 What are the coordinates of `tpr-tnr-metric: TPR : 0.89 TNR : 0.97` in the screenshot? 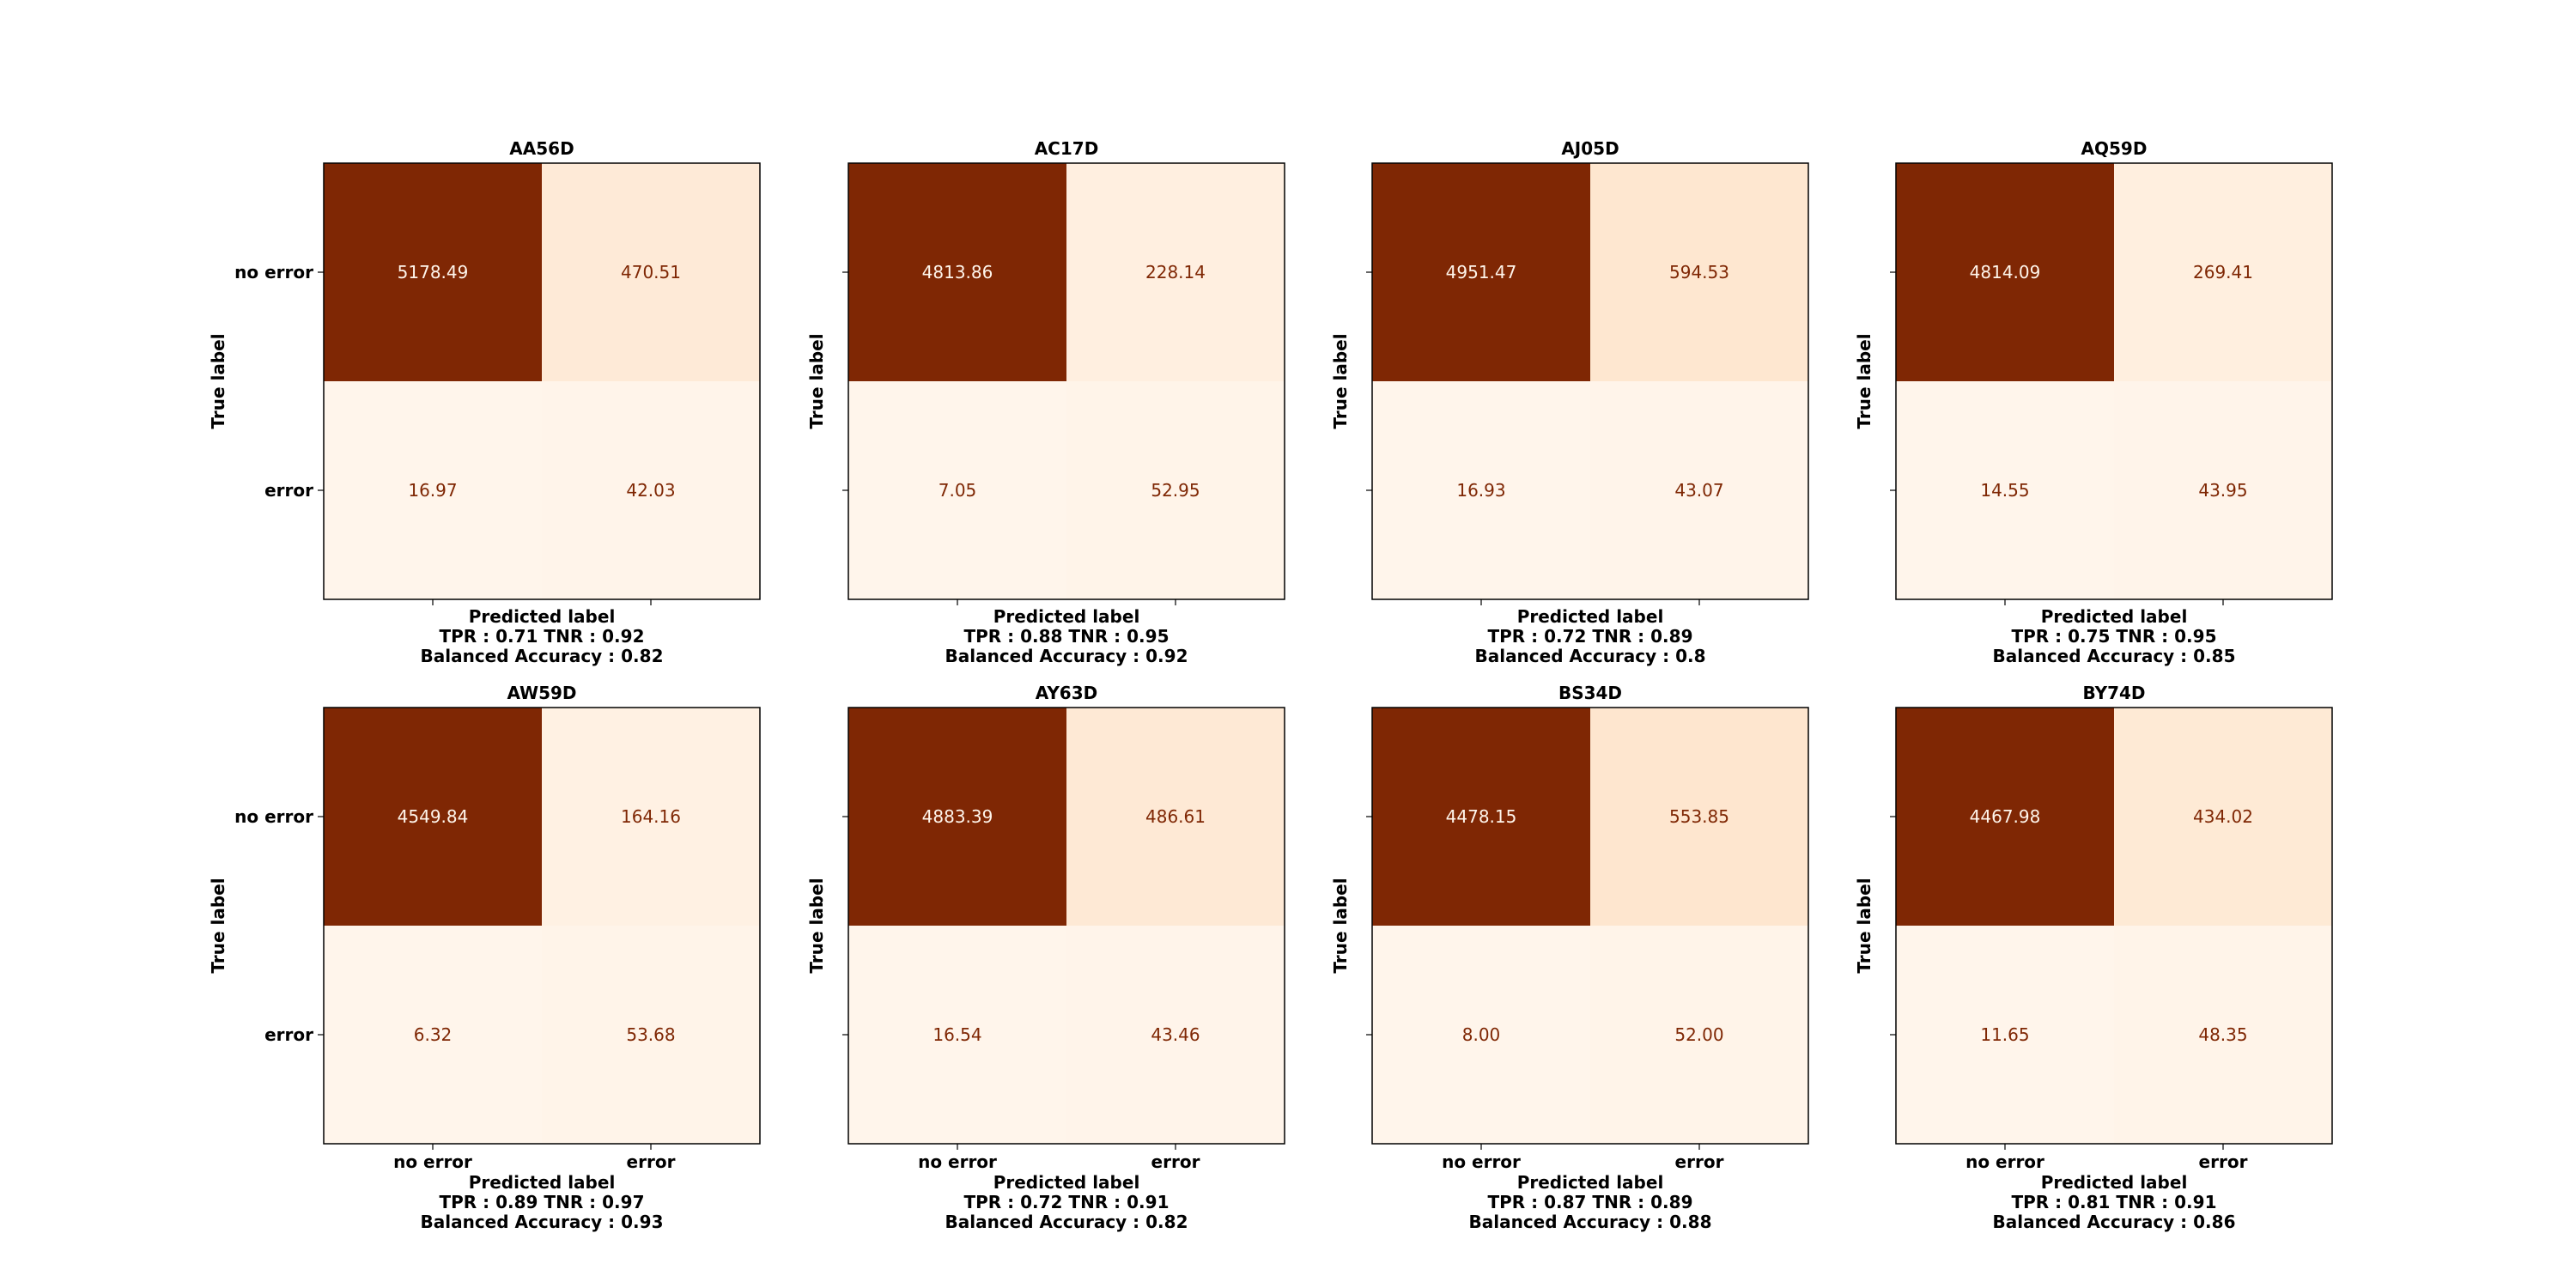 It's located at (543, 1202).